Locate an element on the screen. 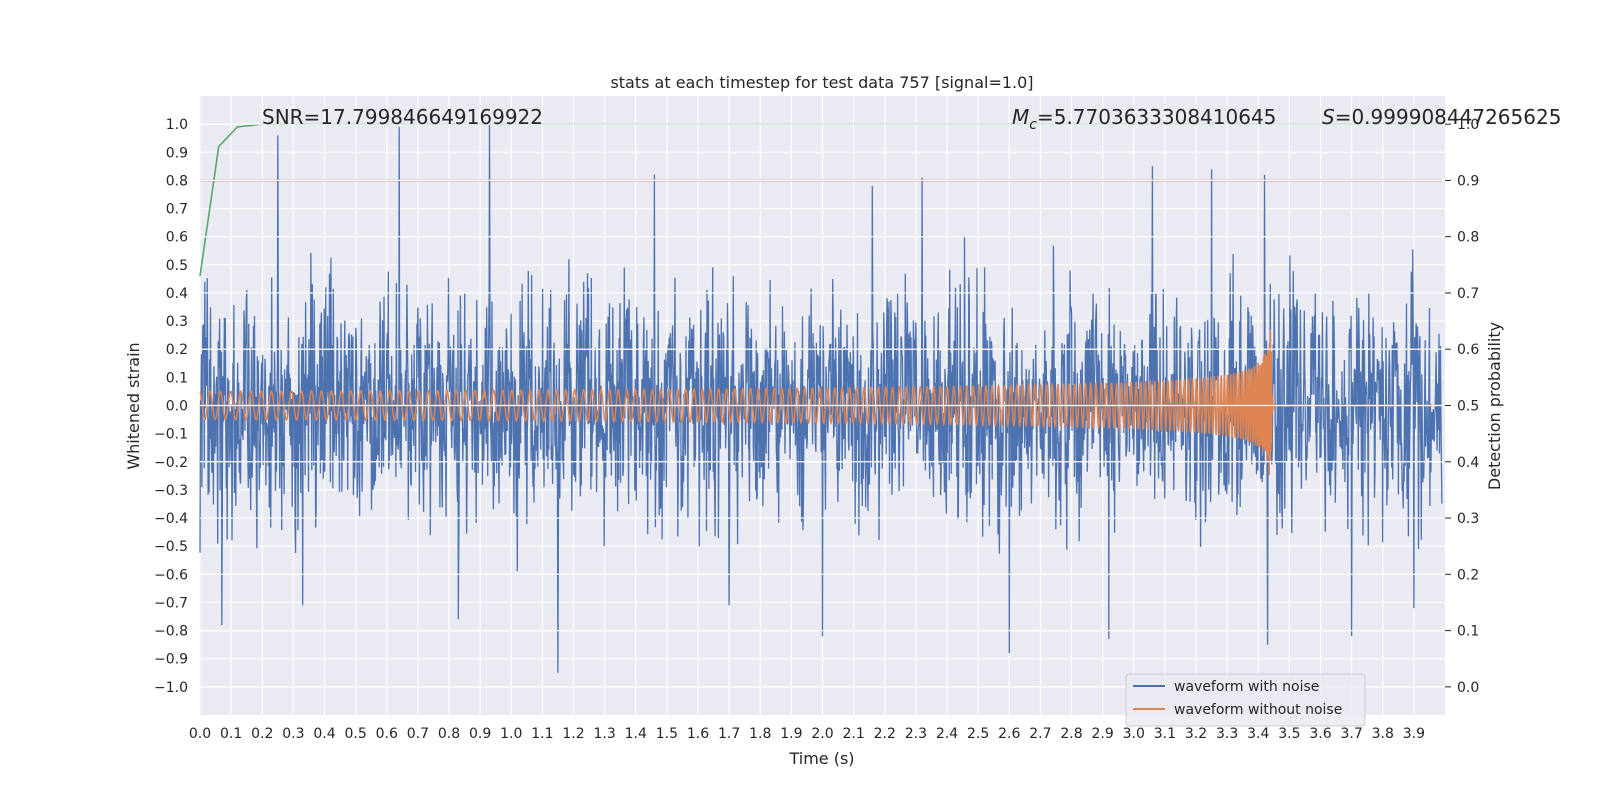  y2-tick-label: 1.0 is located at coordinates (1468, 125).